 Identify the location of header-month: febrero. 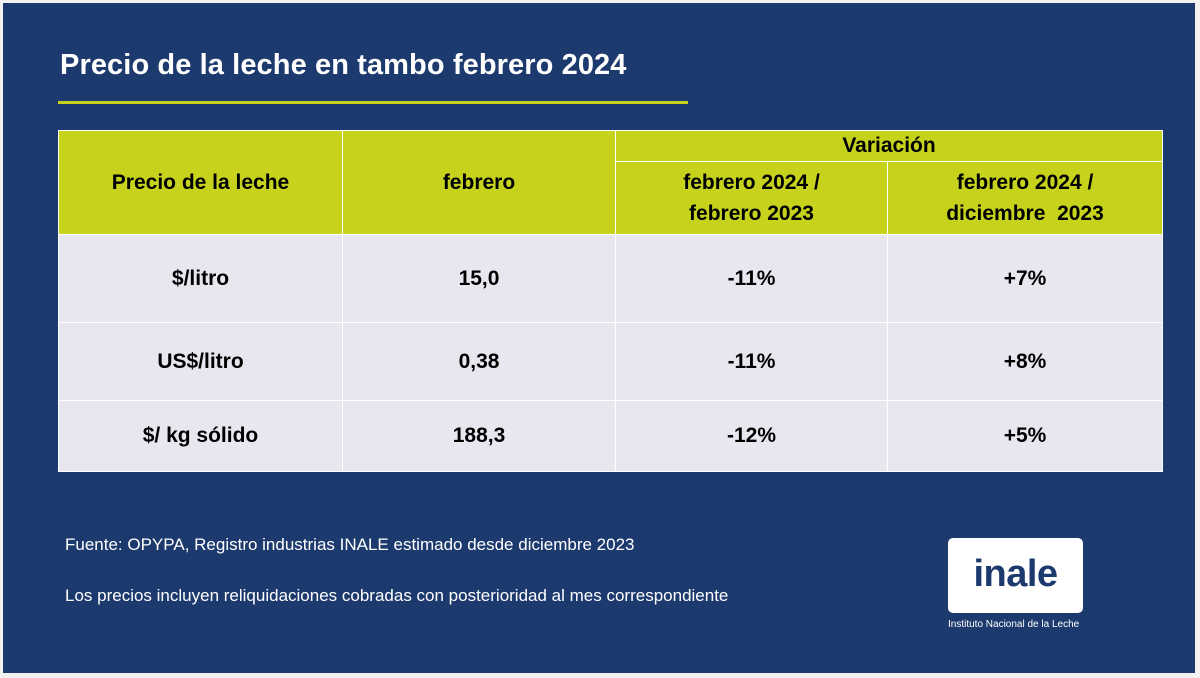
(479, 182).